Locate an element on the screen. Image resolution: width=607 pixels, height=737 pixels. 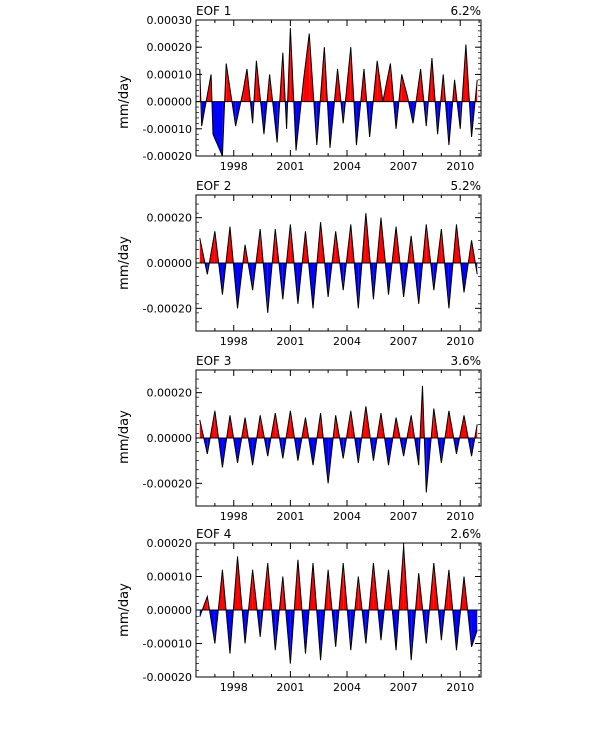
panel-title: EOF 3 is located at coordinates (213, 361).